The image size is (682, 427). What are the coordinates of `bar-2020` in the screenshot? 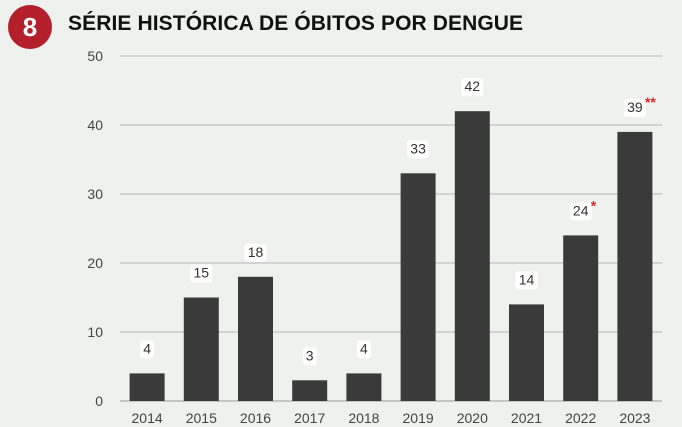 It's located at (472, 256).